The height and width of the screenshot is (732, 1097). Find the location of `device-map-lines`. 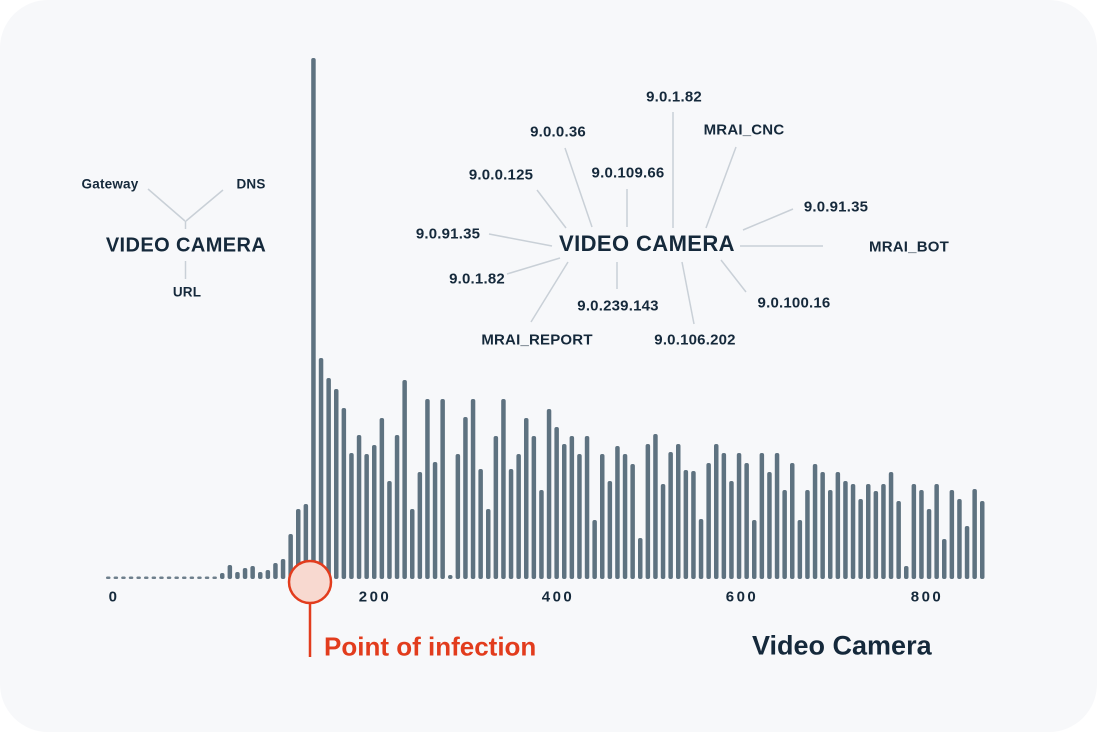

device-map-lines is located at coordinates (185, 233).